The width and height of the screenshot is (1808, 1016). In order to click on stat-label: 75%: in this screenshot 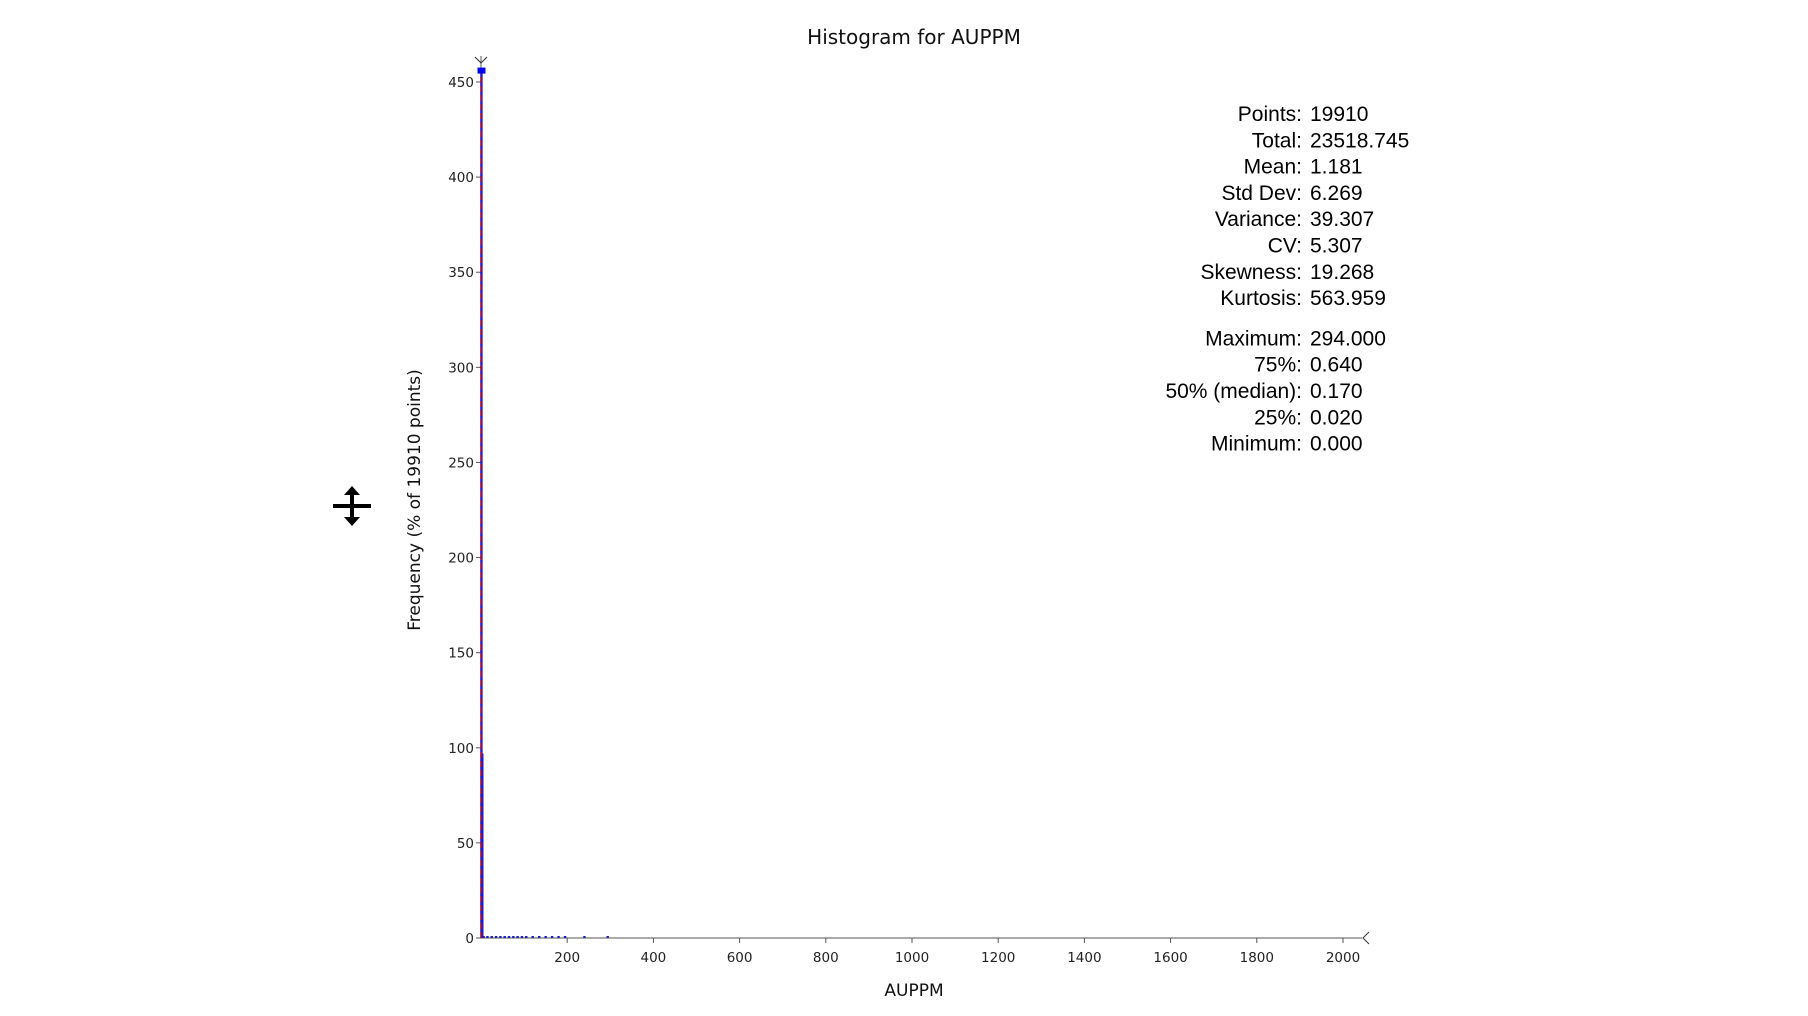, I will do `click(1278, 365)`.